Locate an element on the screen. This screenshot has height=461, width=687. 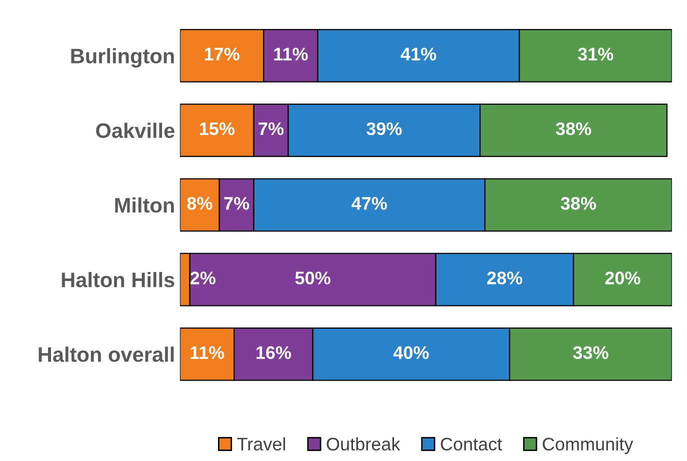
legend-label: Travel is located at coordinates (261, 444).